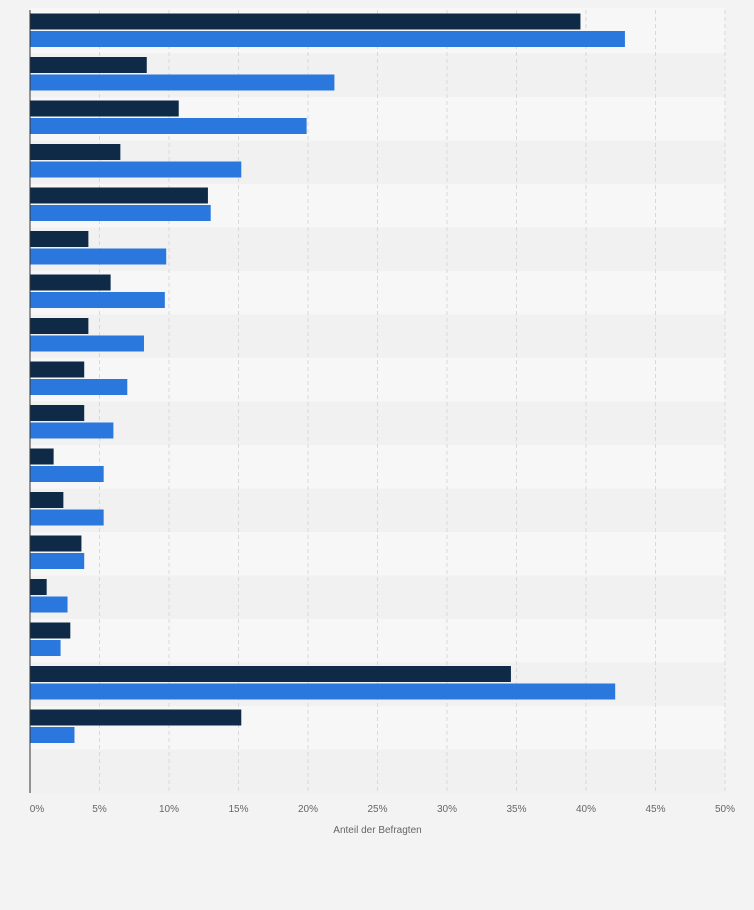 Image resolution: width=754 pixels, height=910 pixels. I want to click on x-tick-label: 50%, so click(725, 809).